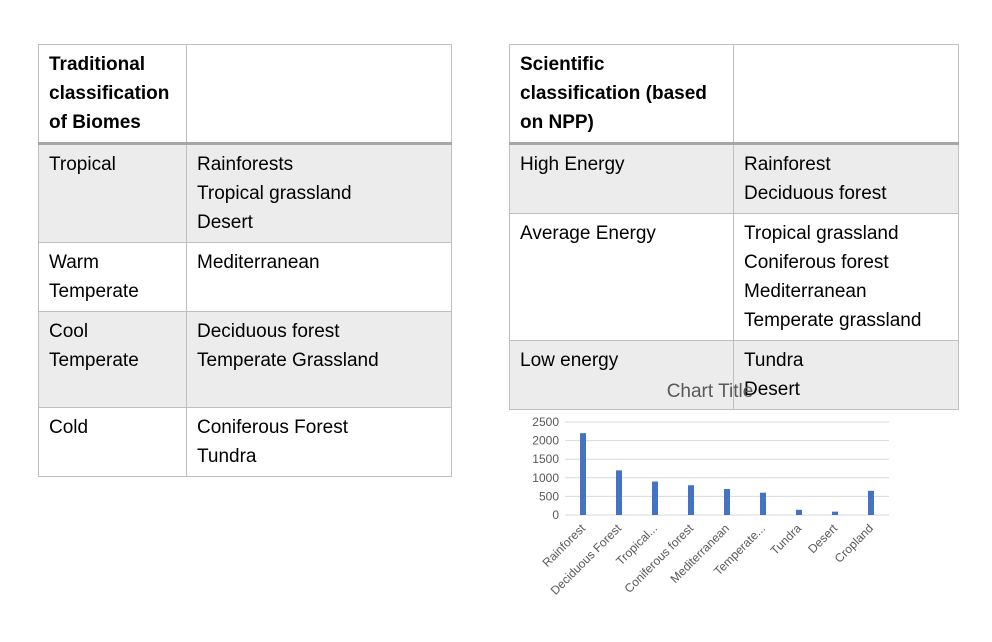 The height and width of the screenshot is (642, 992). I want to click on scientific-header-cell: Scientific classification (based on NPP), so click(621, 94).